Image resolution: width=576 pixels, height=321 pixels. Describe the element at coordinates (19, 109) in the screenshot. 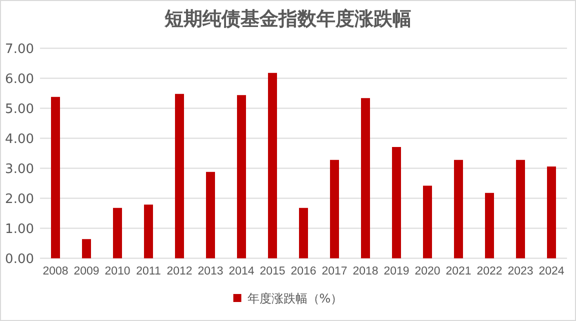

I see `y-tick-label: 5.00` at that location.